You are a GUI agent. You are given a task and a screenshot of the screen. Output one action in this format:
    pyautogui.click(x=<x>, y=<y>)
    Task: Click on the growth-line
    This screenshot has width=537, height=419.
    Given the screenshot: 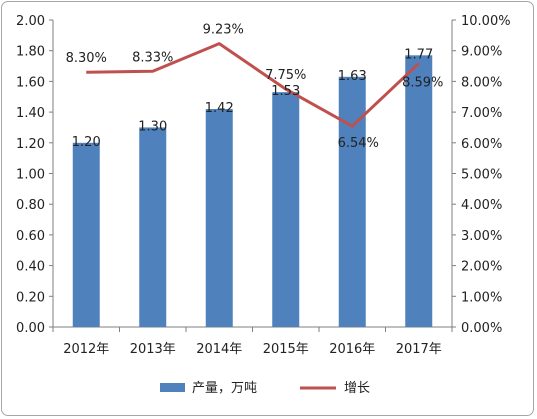 What is the action you would take?
    pyautogui.click(x=253, y=85)
    